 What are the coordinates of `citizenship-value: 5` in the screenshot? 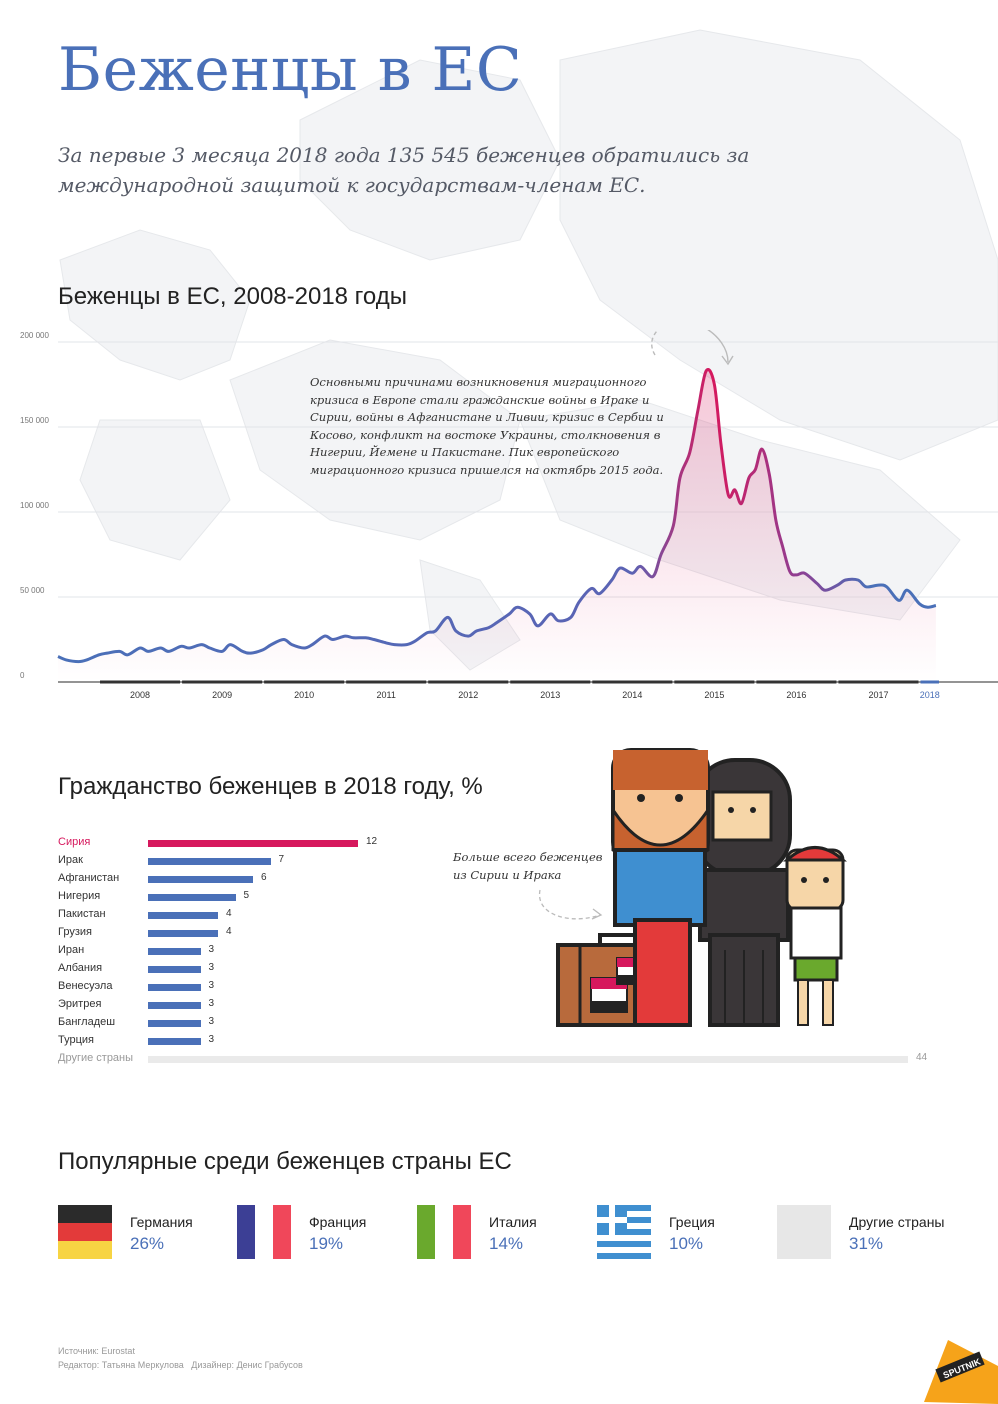 It's located at (246, 895).